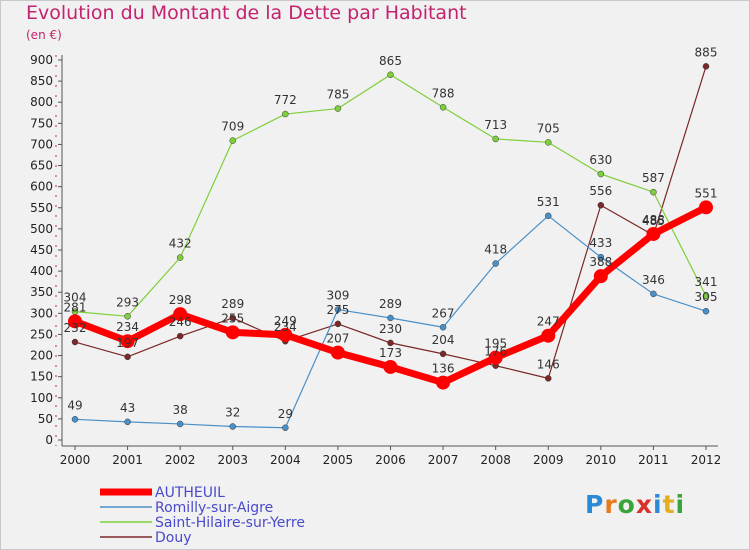  What do you see at coordinates (75, 298) in the screenshot?
I see `data-label: 304` at bounding box center [75, 298].